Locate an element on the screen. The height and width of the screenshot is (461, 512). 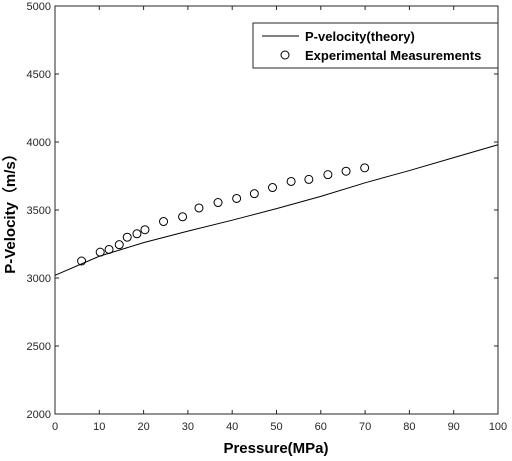
y-tick-label: 3000 is located at coordinates (39, 279).